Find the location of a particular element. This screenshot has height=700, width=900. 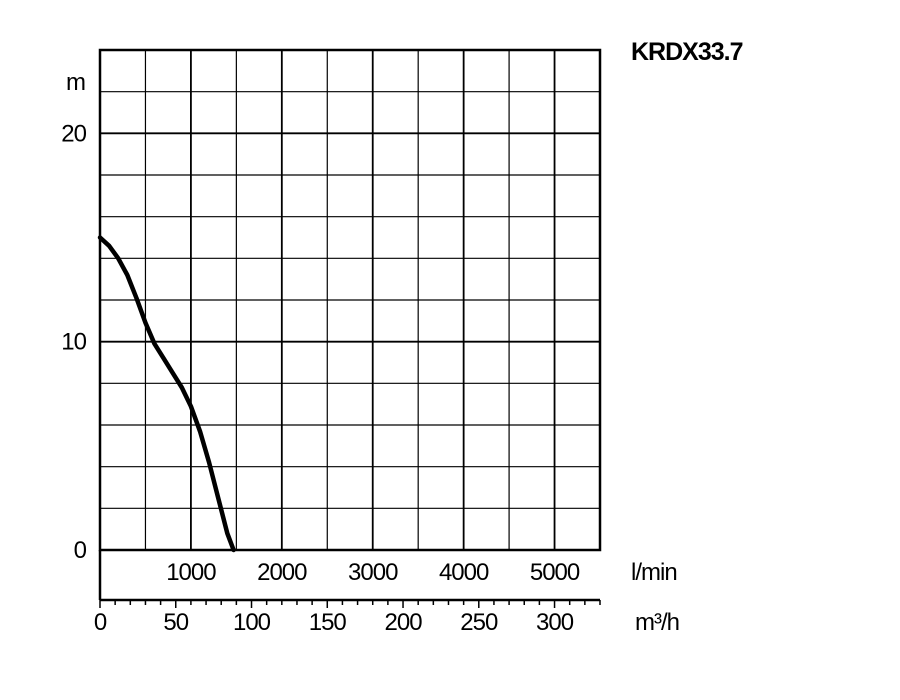

x-tick-label-m3h: 200 is located at coordinates (404, 622).